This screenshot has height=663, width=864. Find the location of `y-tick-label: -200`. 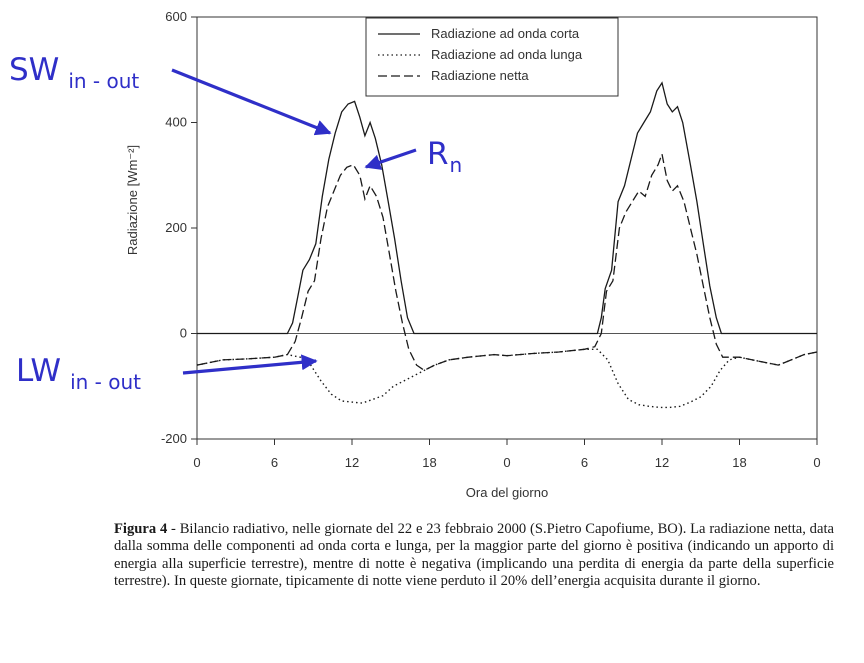

y-tick-label: -200 is located at coordinates (174, 438).